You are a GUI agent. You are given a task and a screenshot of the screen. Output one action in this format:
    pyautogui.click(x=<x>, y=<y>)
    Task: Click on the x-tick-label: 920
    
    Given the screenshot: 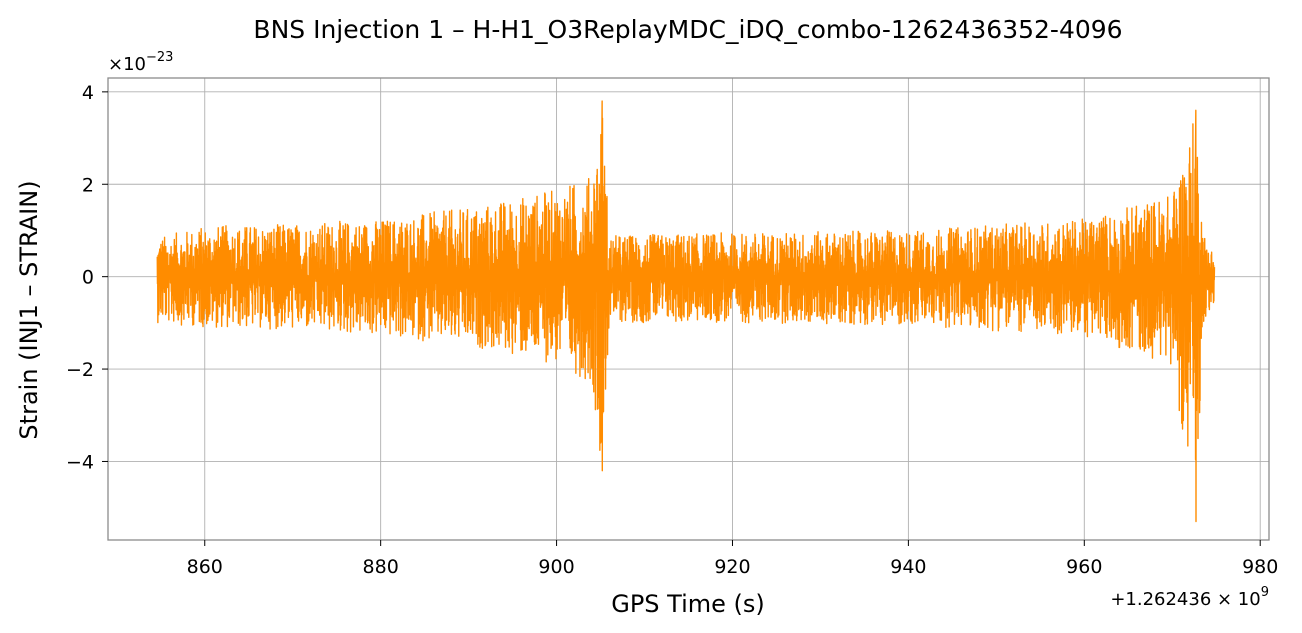 What is the action you would take?
    pyautogui.click(x=732, y=567)
    